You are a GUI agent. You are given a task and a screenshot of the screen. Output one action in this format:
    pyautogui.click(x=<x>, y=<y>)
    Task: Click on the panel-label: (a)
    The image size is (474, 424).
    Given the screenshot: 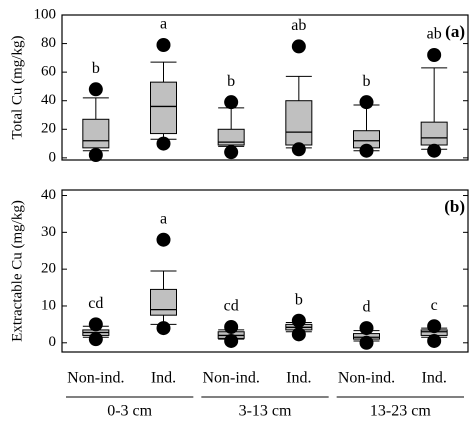 What is the action you would take?
    pyautogui.click(x=455, y=31)
    